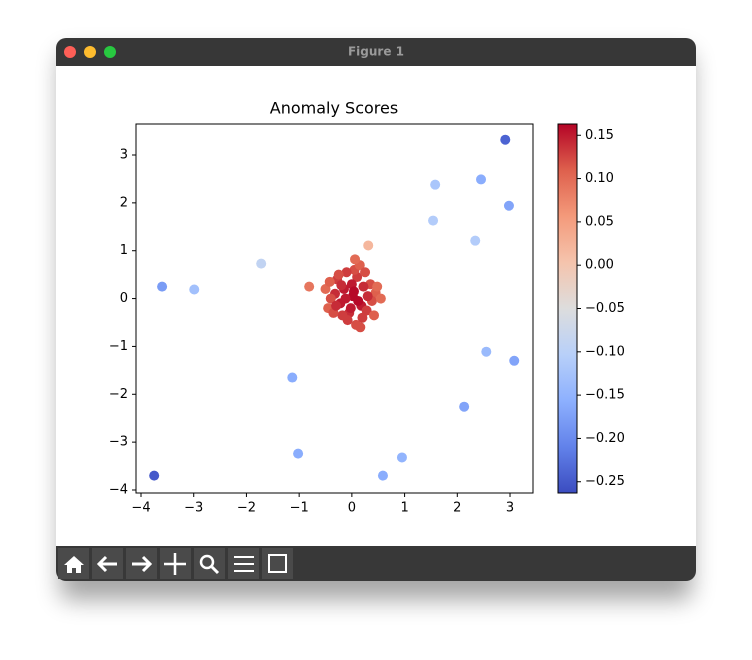  Describe the element at coordinates (106, 564) in the screenshot. I see `back-icon` at that location.